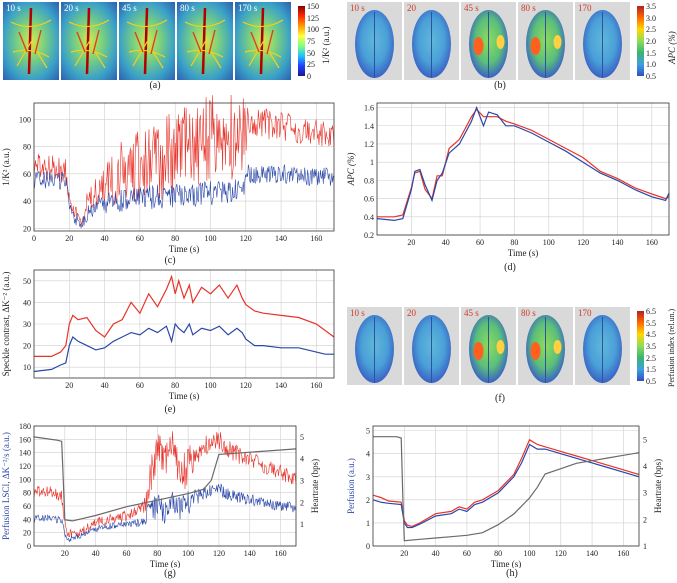 The height and width of the screenshot is (583, 677). What do you see at coordinates (27, 228) in the screenshot?
I see `ytick-c-0: 20` at bounding box center [27, 228].